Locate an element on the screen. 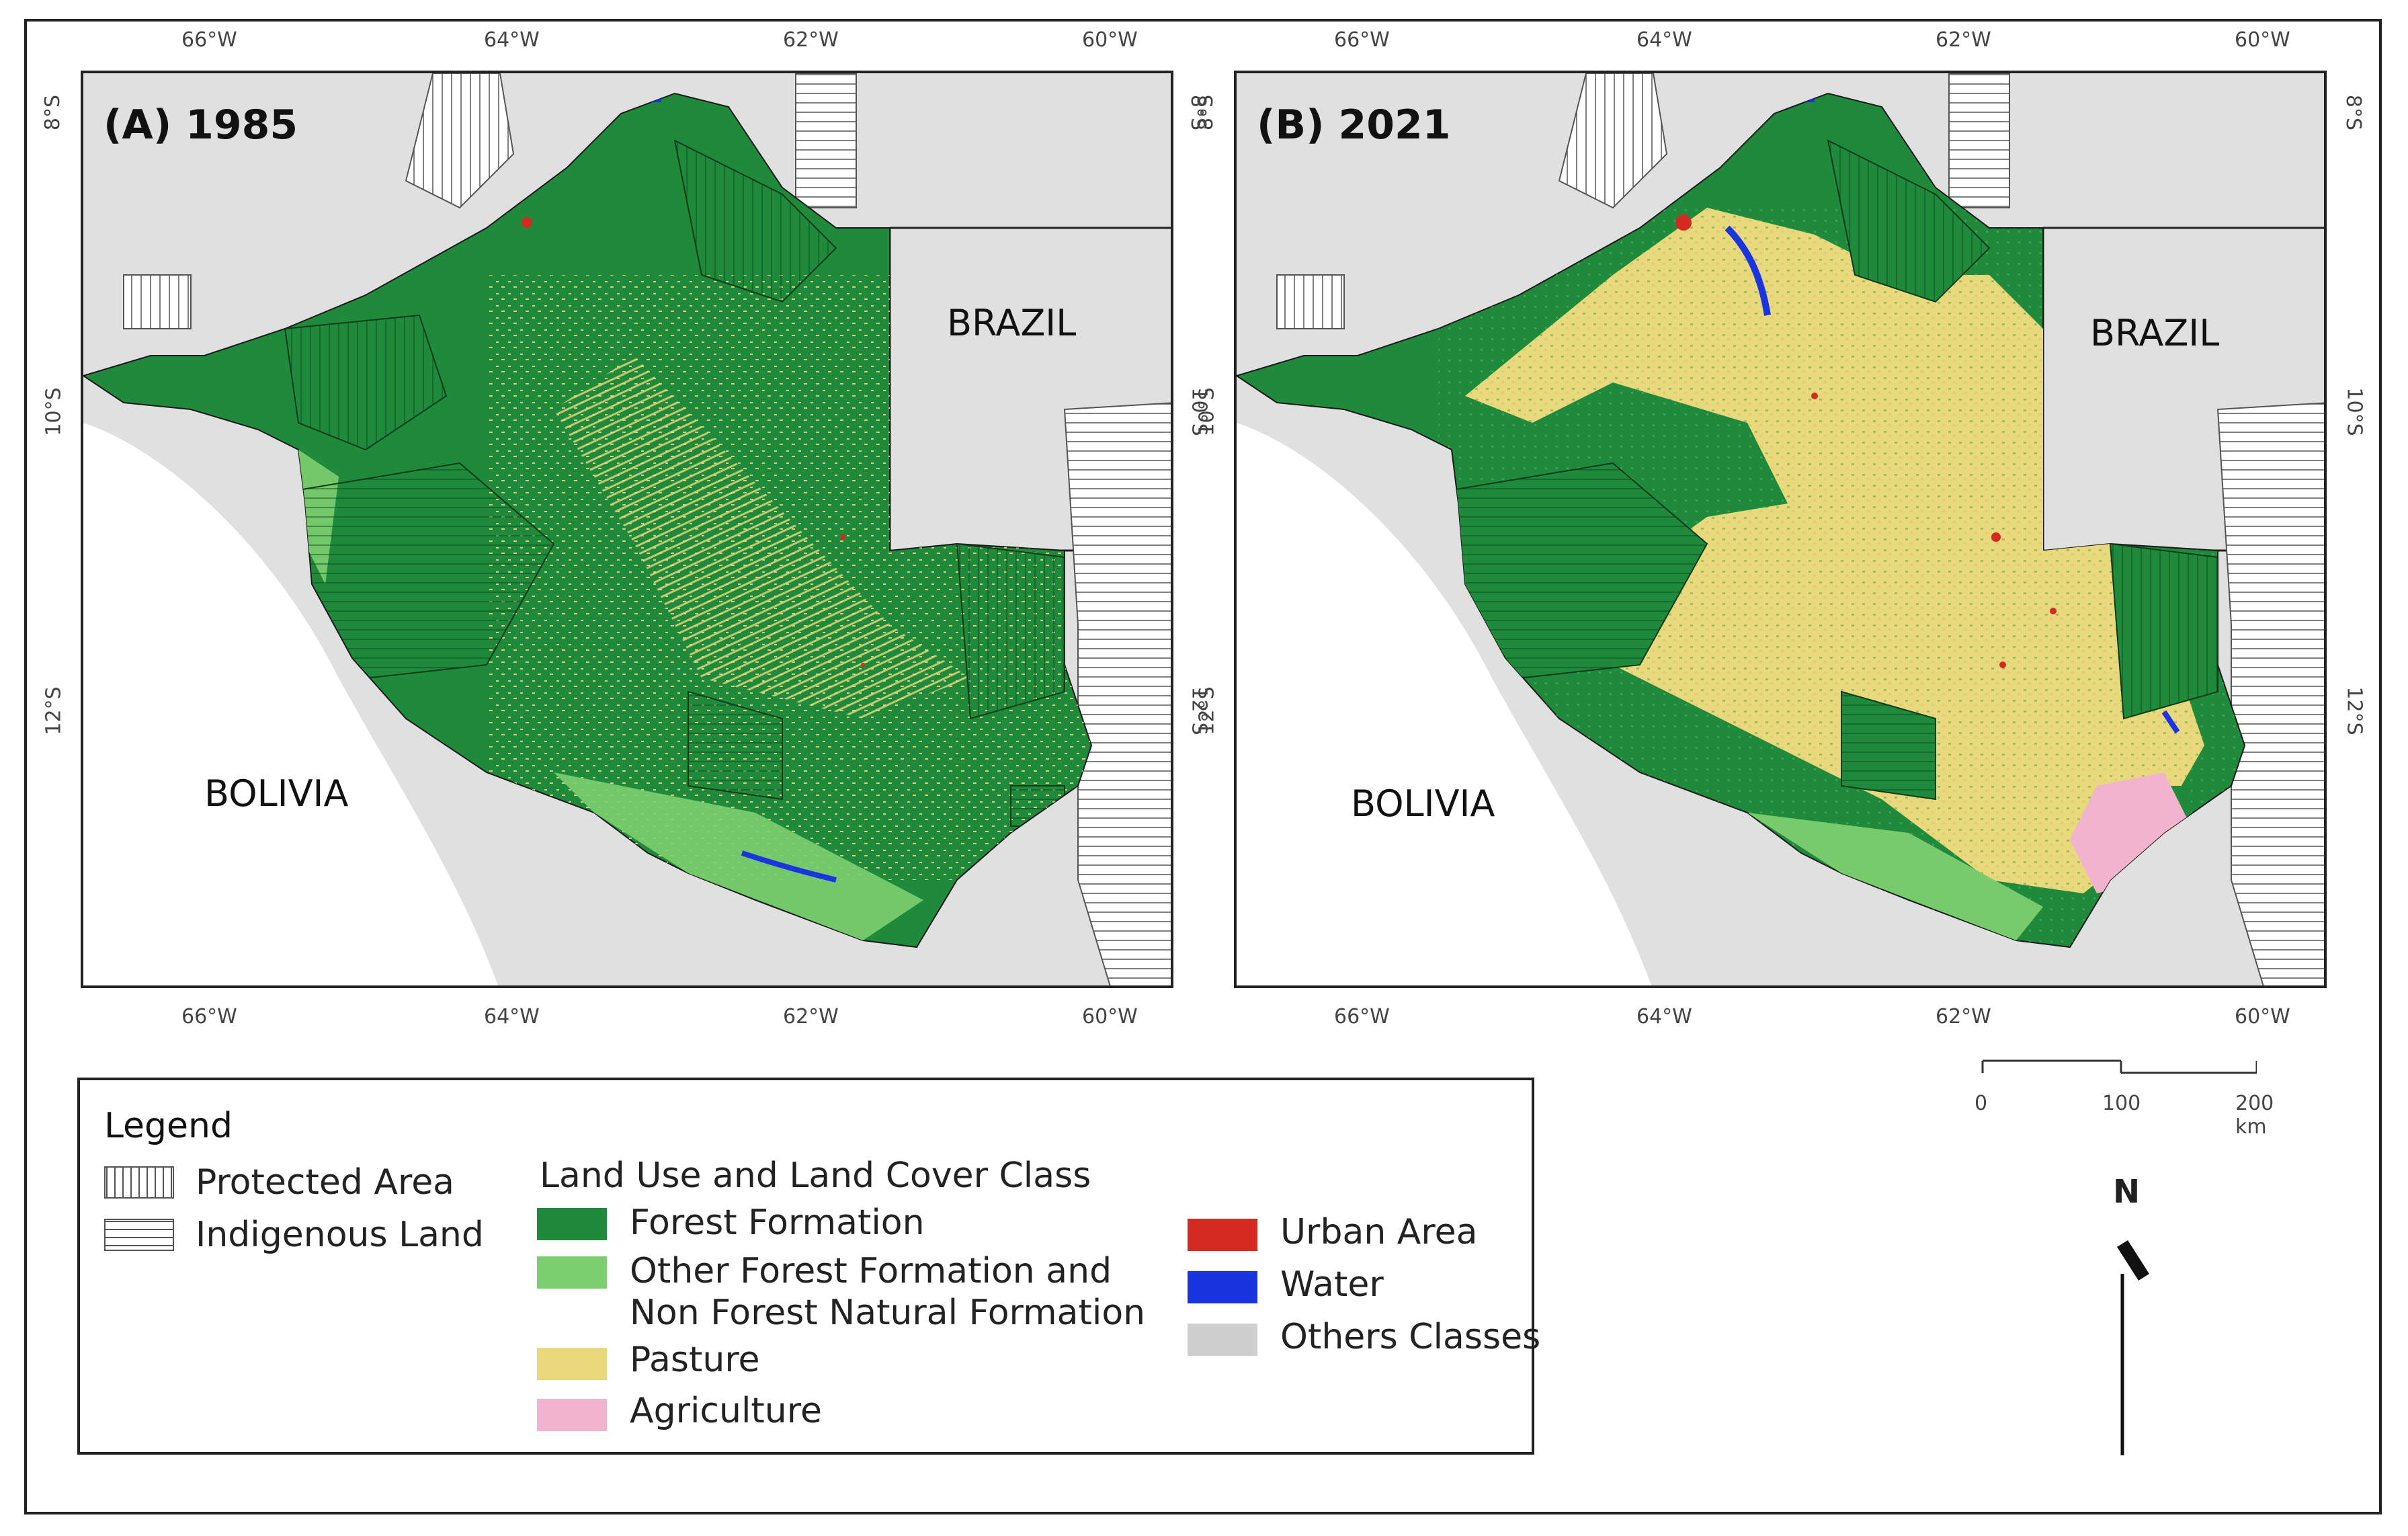 Image resolution: width=2408 pixels, height=1536 pixels. urban-cacoal-b is located at coordinates (2053, 611).